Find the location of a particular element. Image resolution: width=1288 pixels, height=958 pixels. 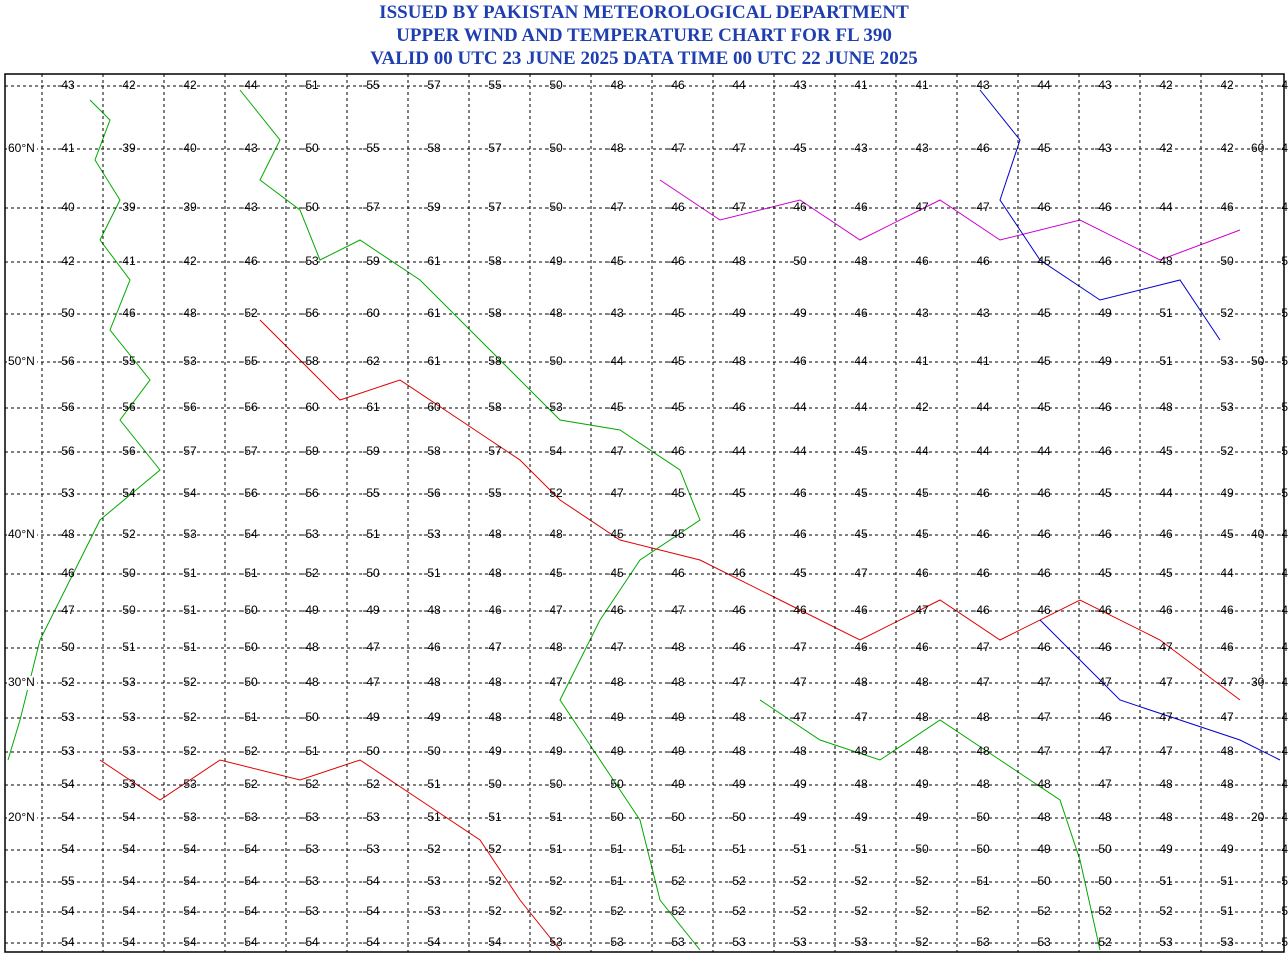

temperature-label: -60 is located at coordinates (310, 407).